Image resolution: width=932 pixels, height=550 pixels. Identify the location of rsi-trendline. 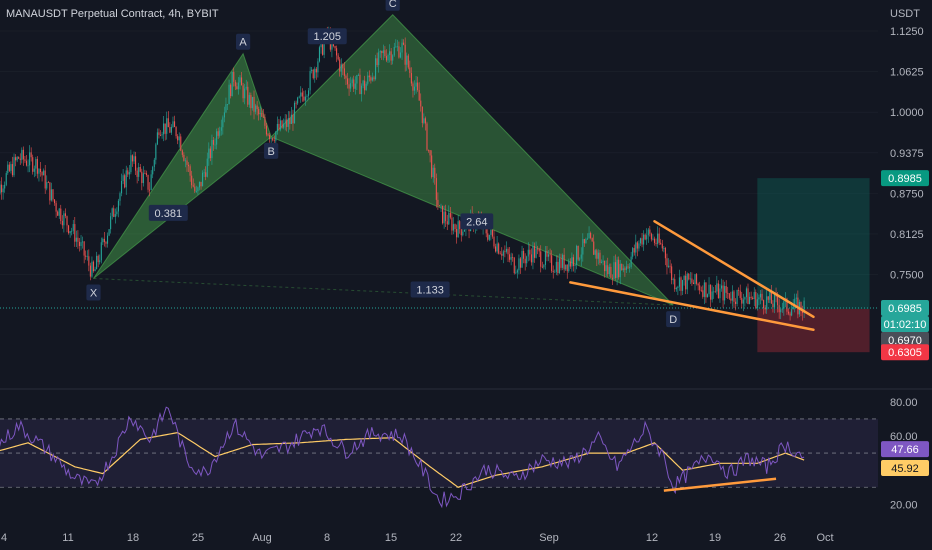
(720, 484).